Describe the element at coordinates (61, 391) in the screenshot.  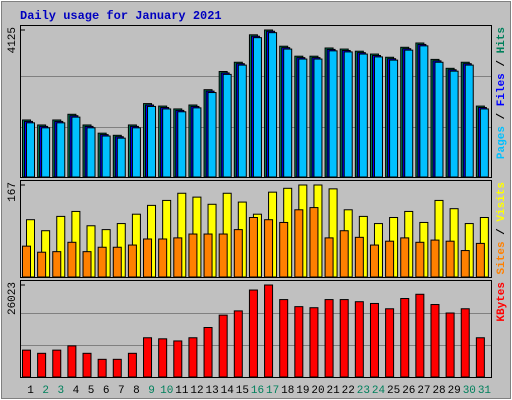
I see `x-tick-label: 3` at that location.